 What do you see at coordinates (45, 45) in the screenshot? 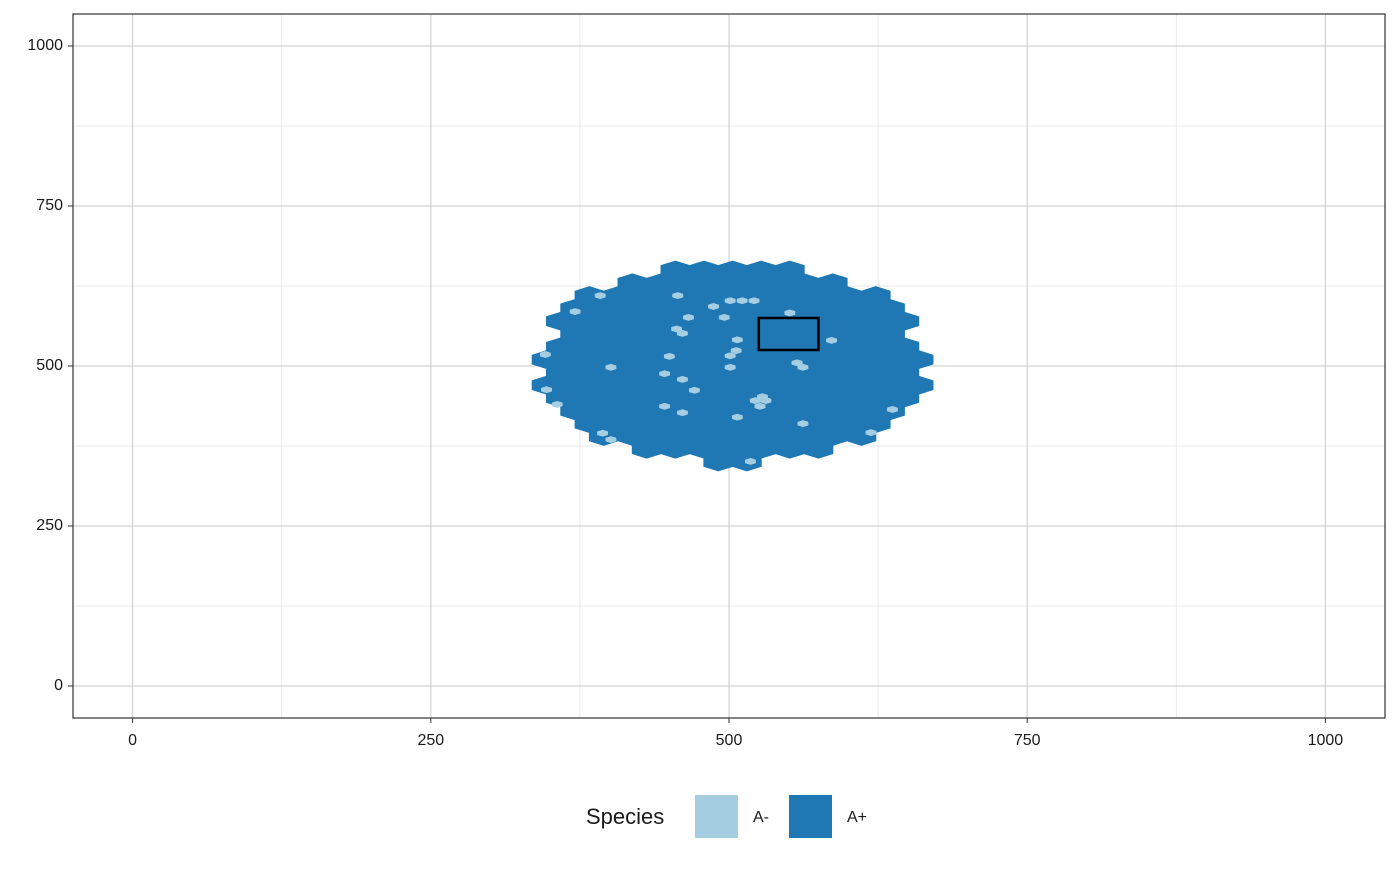
I see `y-tick-label: 1000` at bounding box center [45, 45].